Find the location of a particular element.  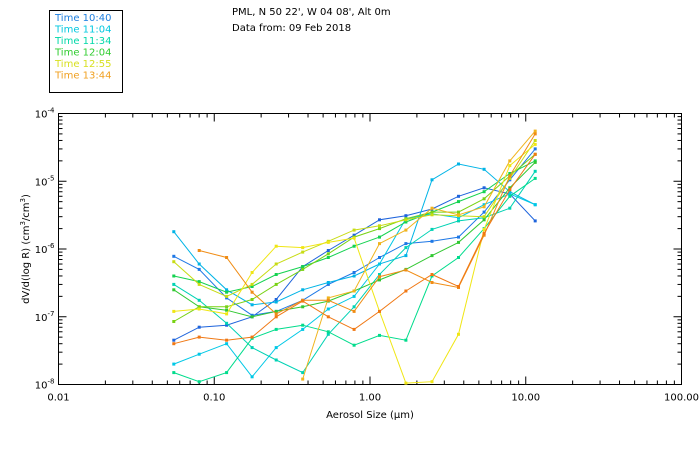

legend-entry: Time 12:04 is located at coordinates (82, 53).